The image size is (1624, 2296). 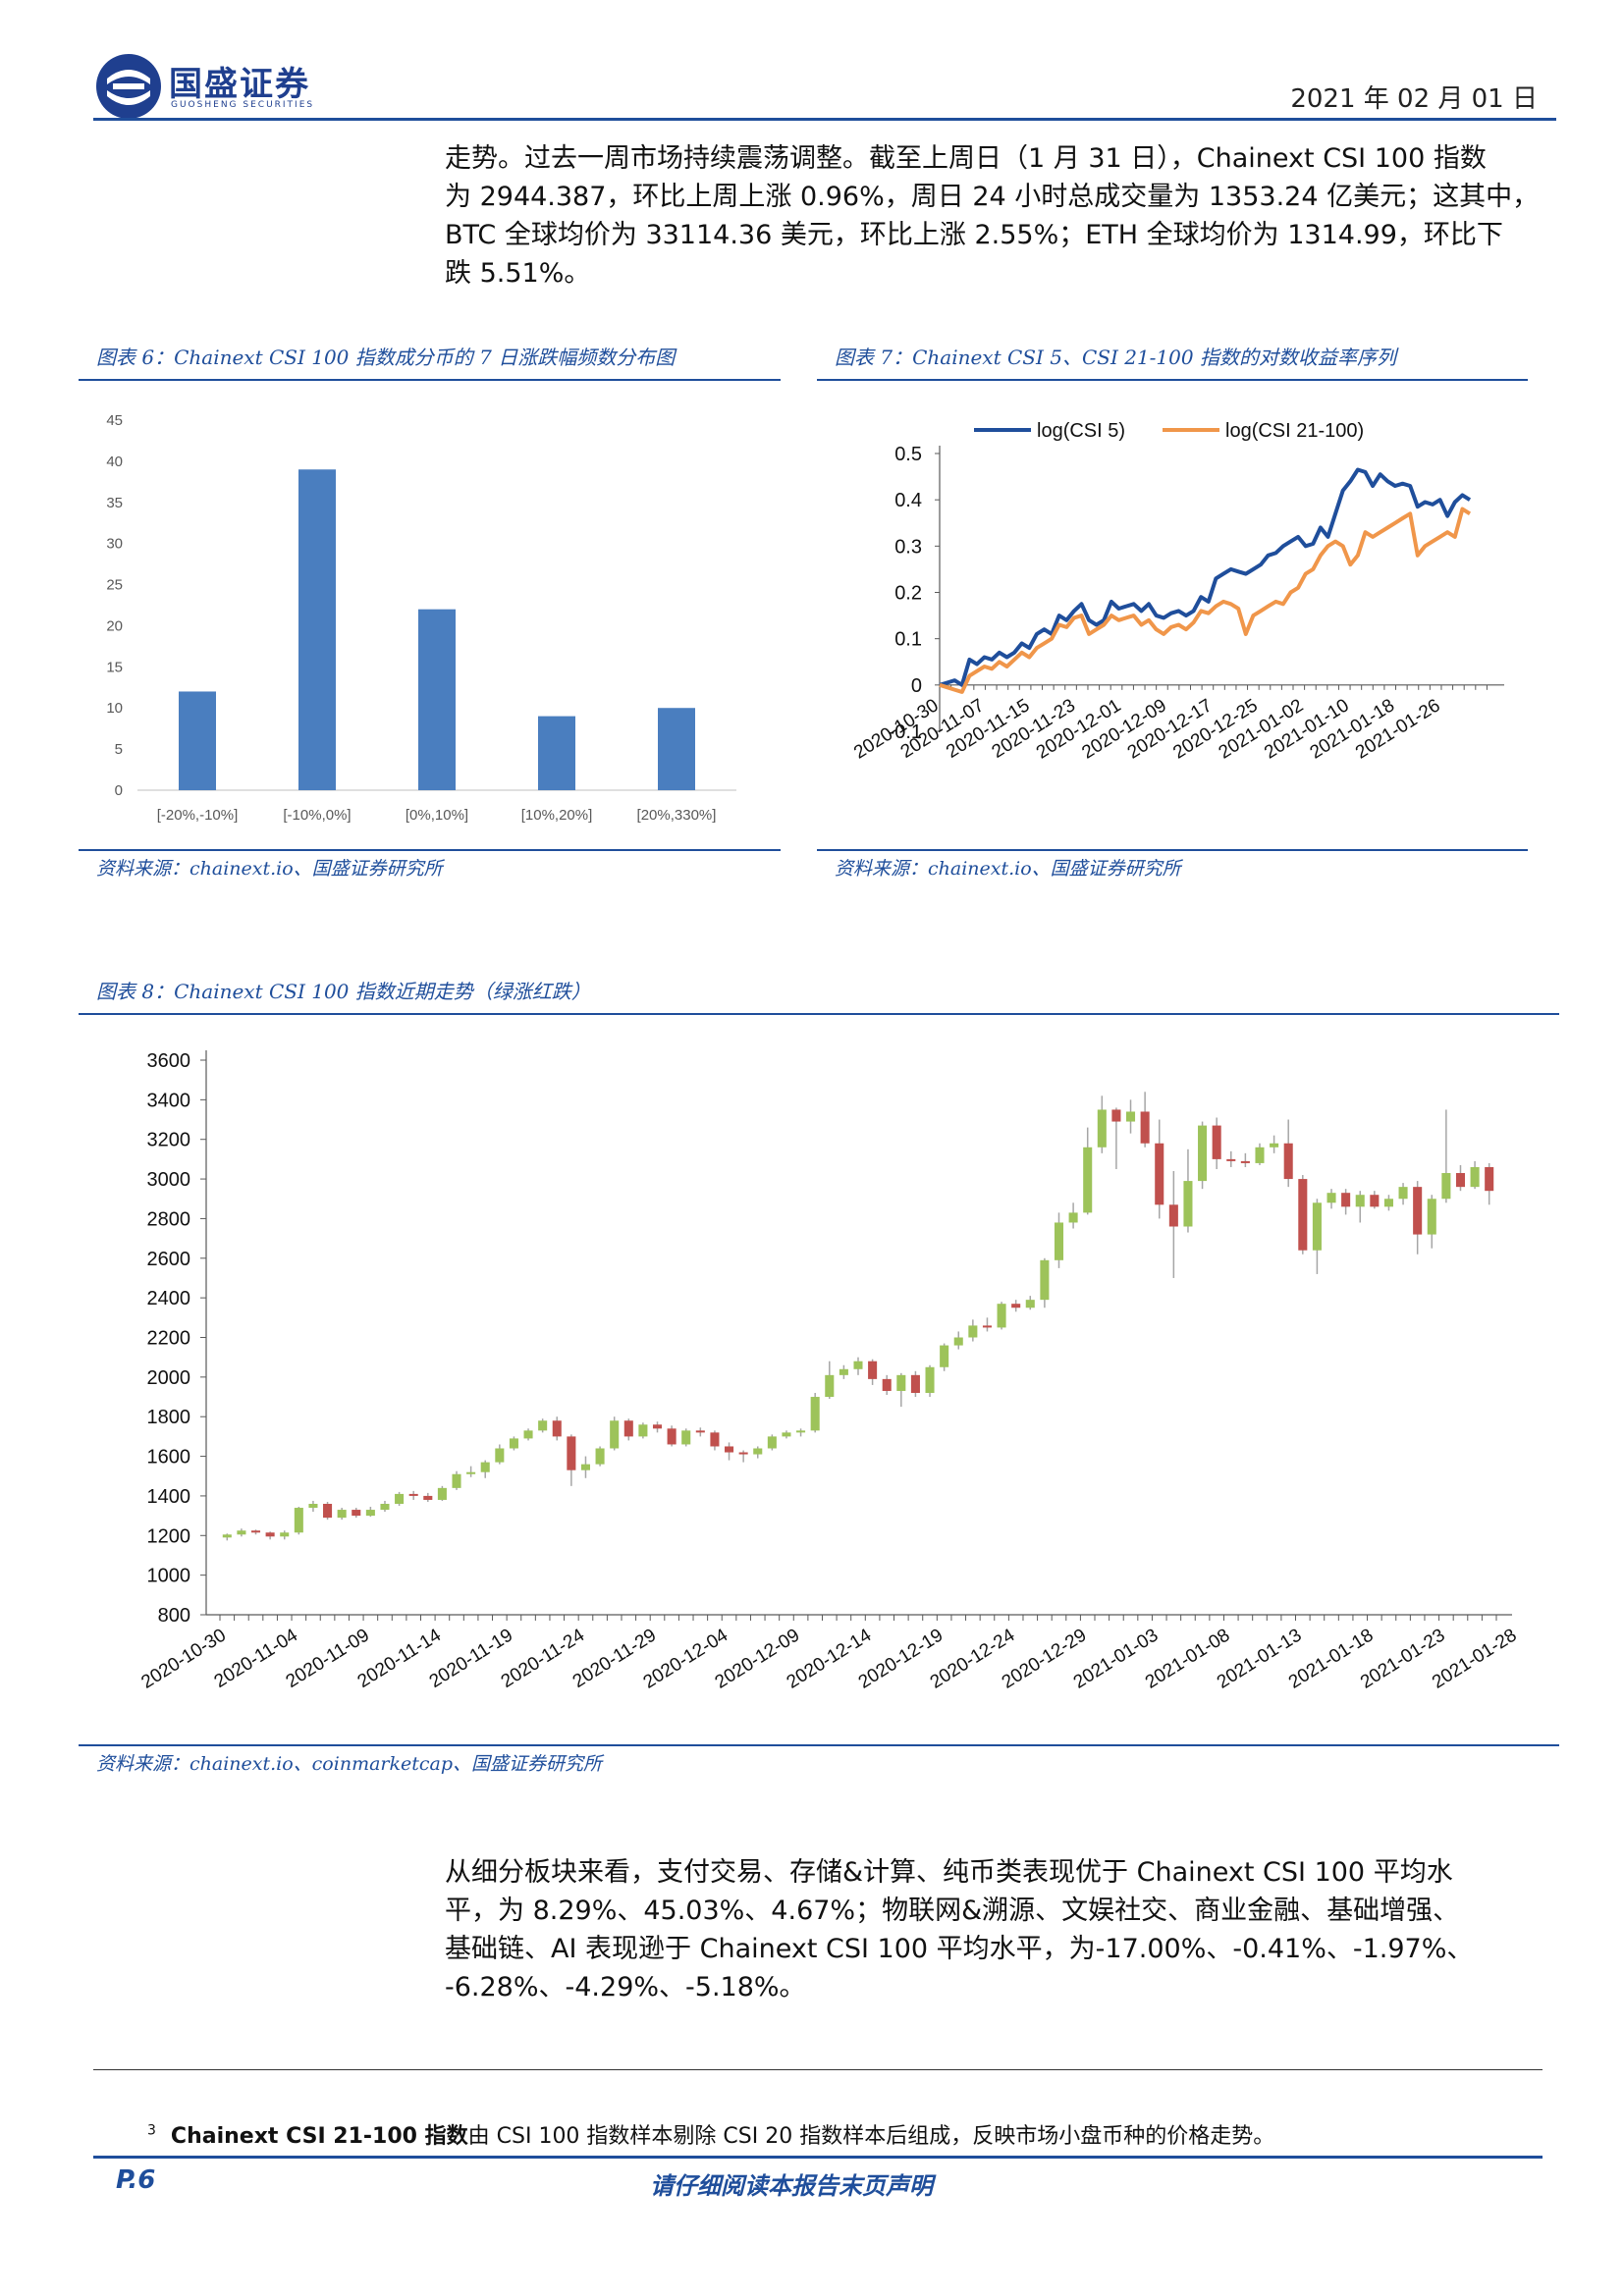 I want to click on intro-line: 跌 5.51%。, so click(x=518, y=273).